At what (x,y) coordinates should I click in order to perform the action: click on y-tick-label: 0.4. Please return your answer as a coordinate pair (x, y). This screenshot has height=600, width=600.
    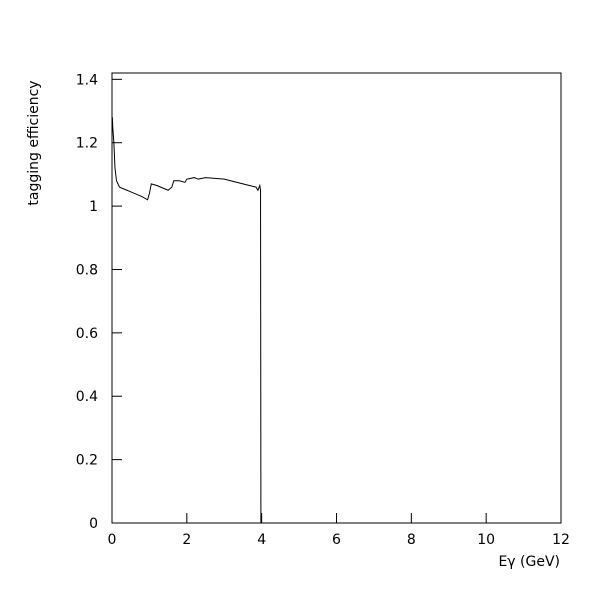
    Looking at the image, I should click on (87, 397).